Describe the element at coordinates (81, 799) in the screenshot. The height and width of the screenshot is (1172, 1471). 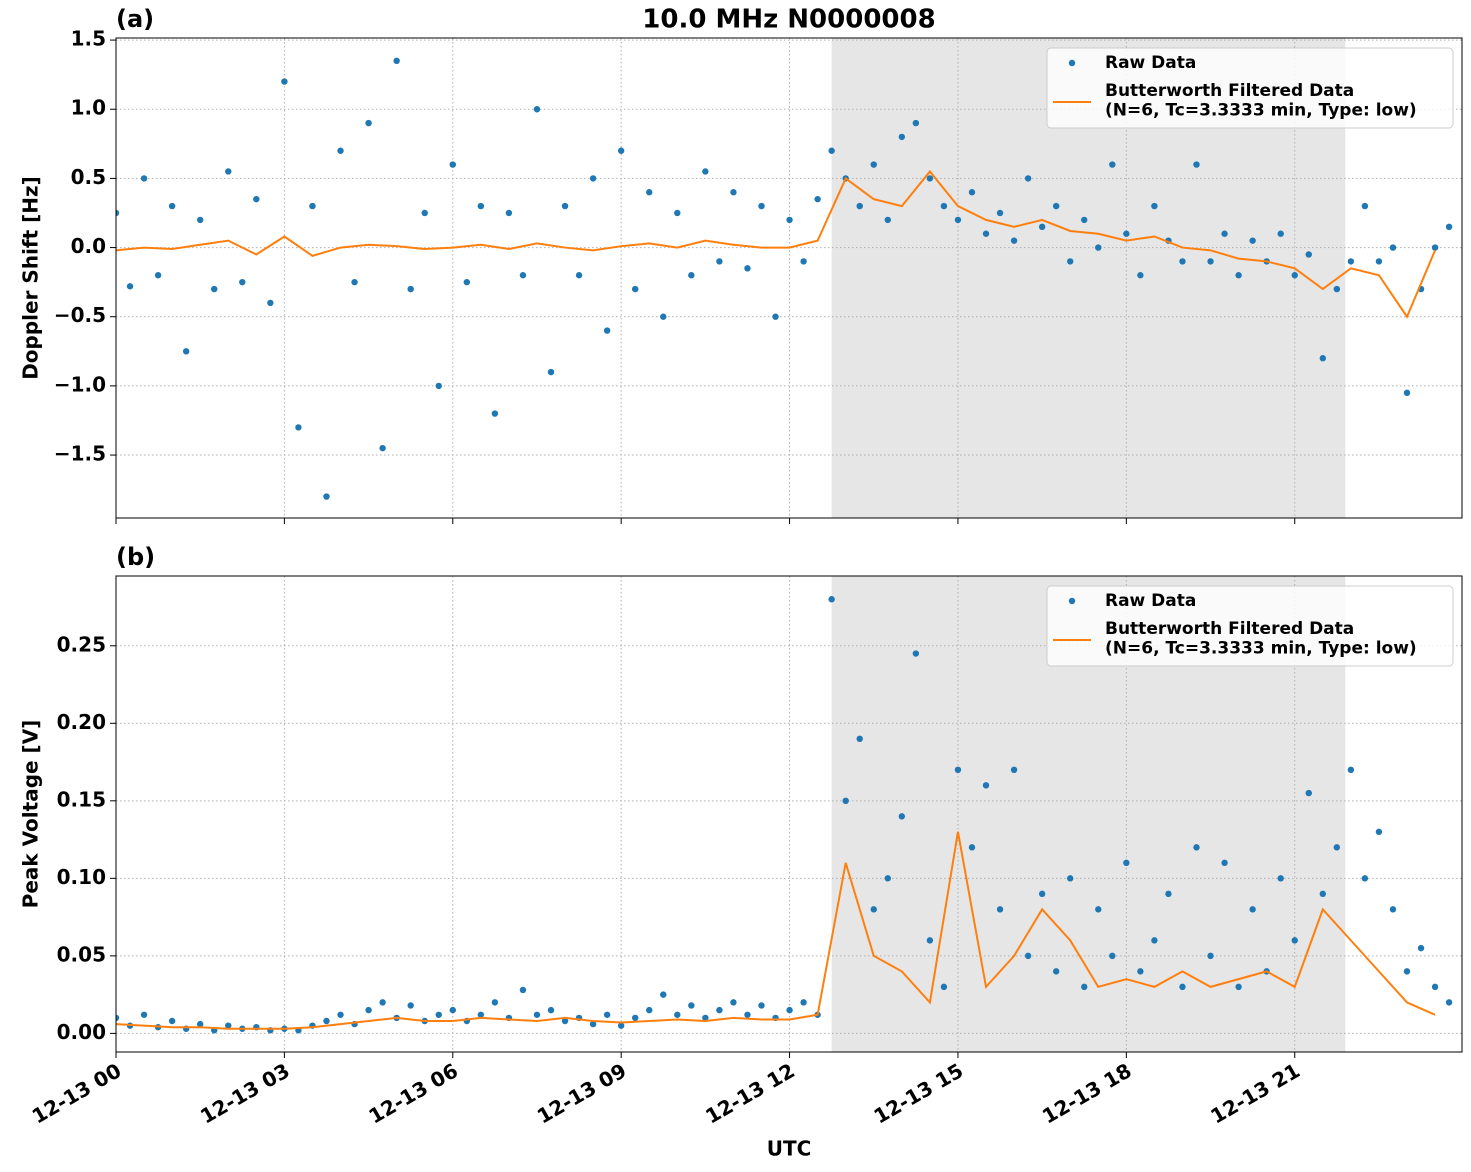
I see `y-tick-label: 0.15` at that location.